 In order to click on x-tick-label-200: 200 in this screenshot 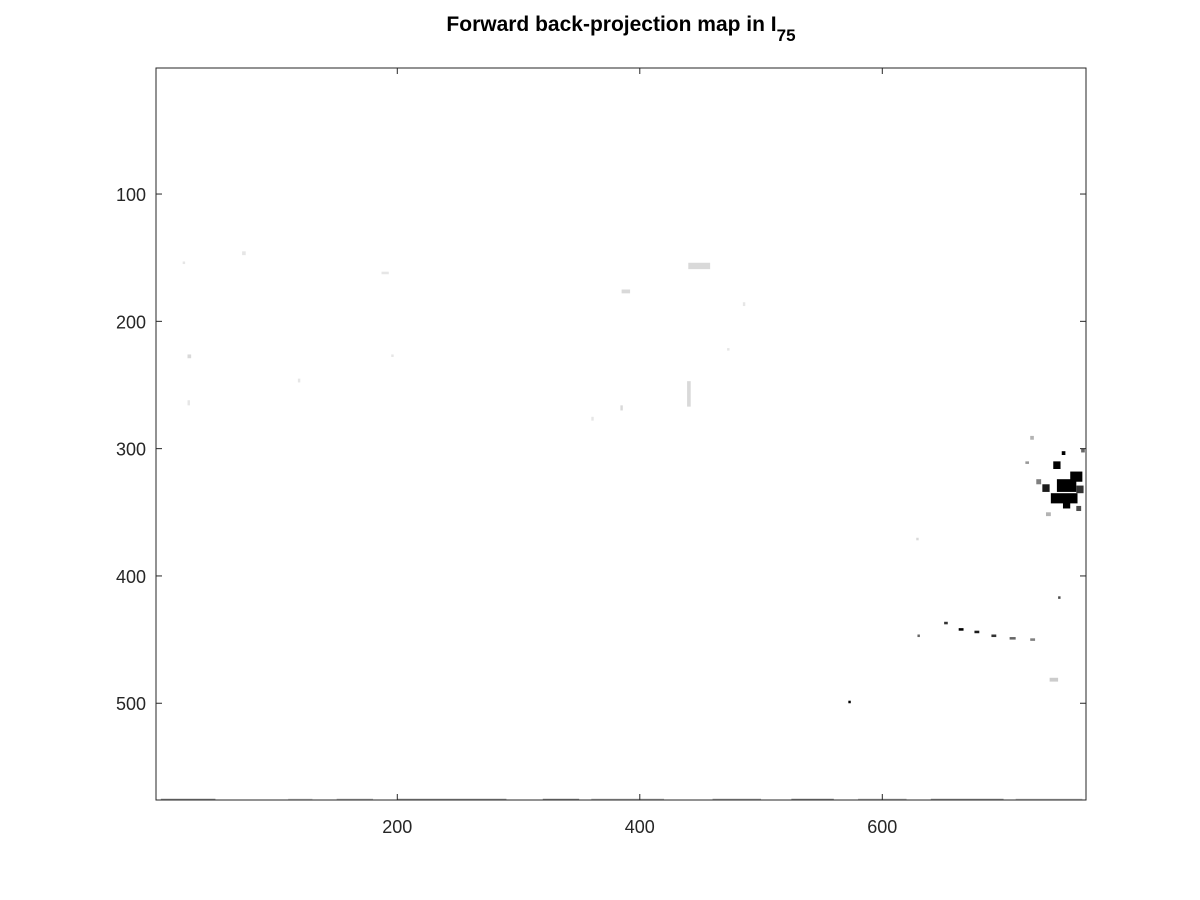, I will do `click(397, 827)`.